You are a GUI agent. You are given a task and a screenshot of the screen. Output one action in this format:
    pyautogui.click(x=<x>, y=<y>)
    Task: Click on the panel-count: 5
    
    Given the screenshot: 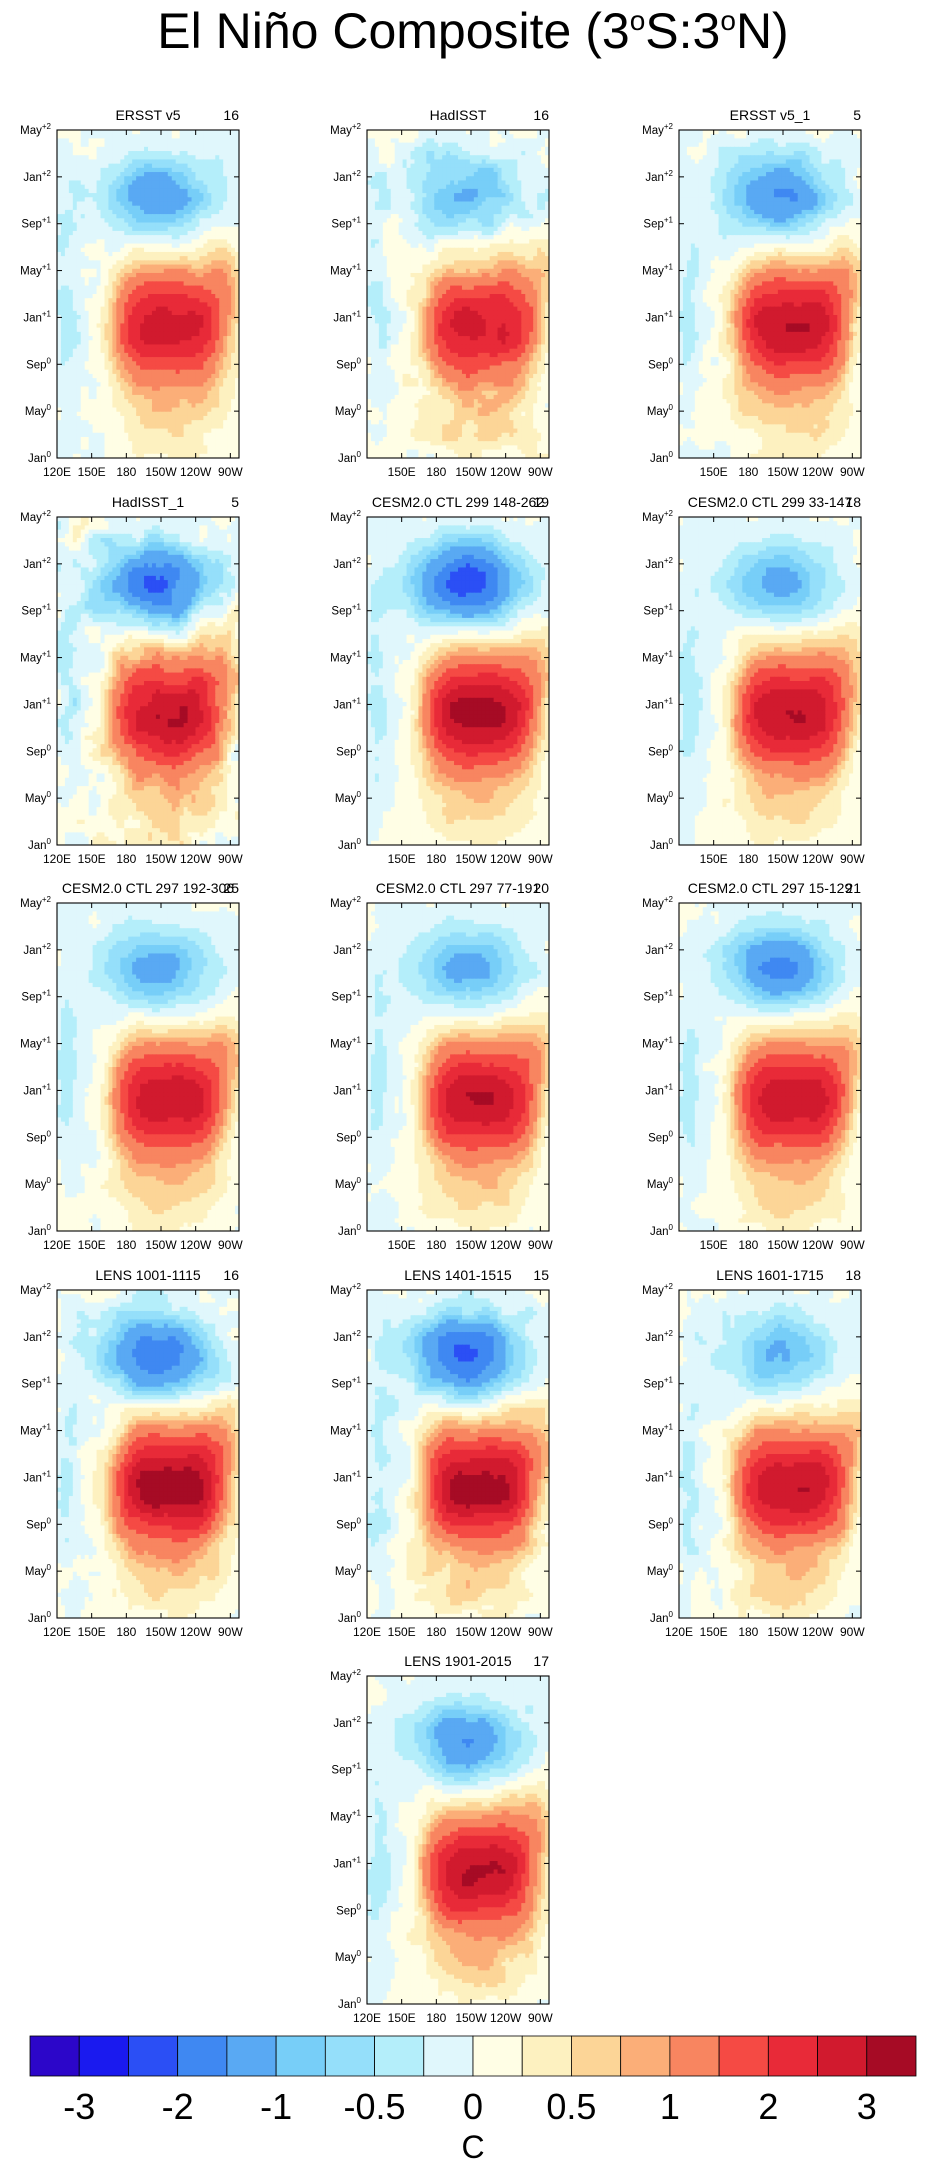 What is the action you would take?
    pyautogui.click(x=857, y=115)
    